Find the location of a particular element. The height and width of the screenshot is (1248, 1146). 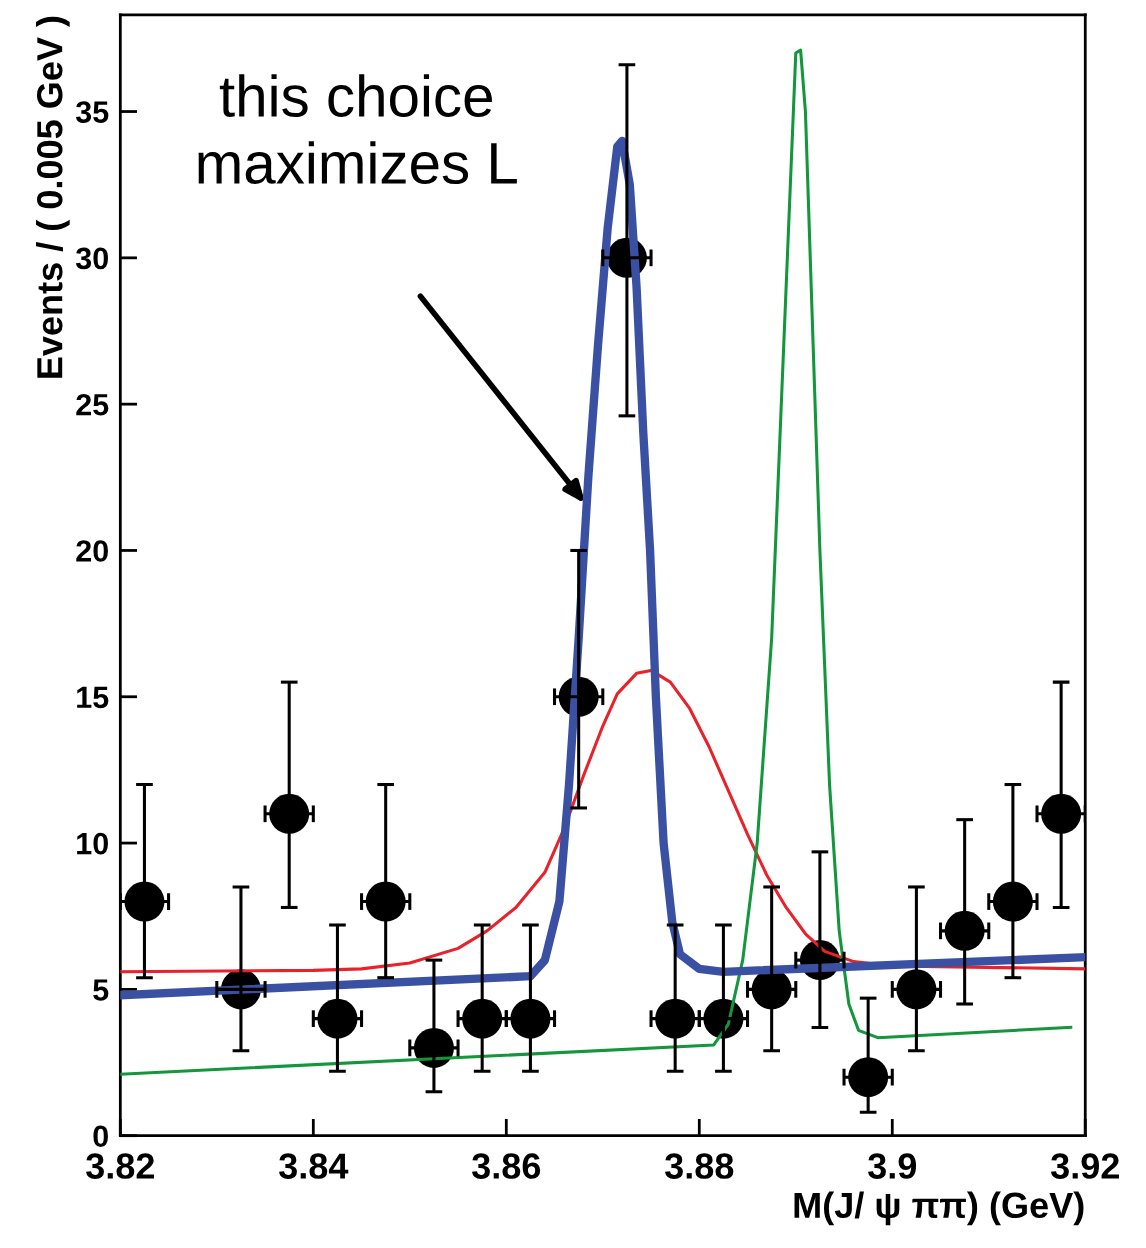

x-tick-label: 3.9 is located at coordinates (892, 1166).